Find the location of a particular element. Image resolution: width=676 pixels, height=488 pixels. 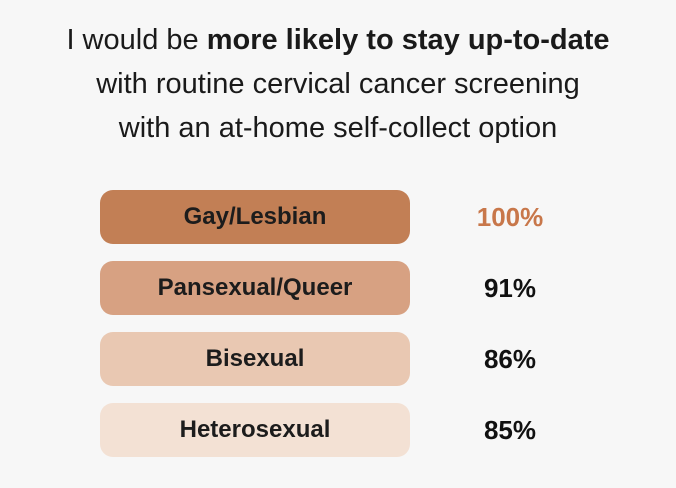

value-label: 100% is located at coordinates (510, 217).